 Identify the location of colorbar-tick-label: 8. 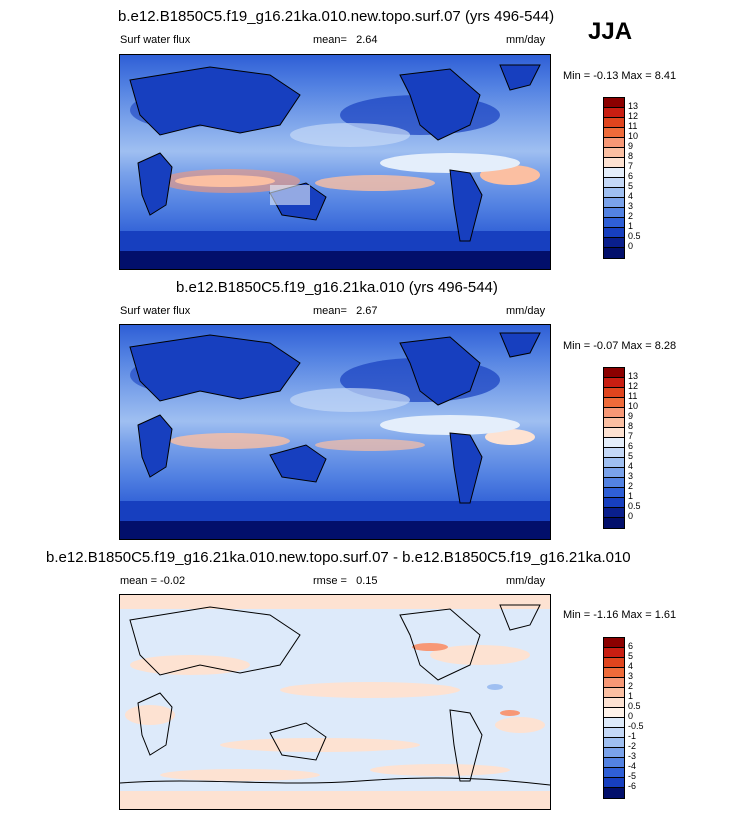
(631, 426).